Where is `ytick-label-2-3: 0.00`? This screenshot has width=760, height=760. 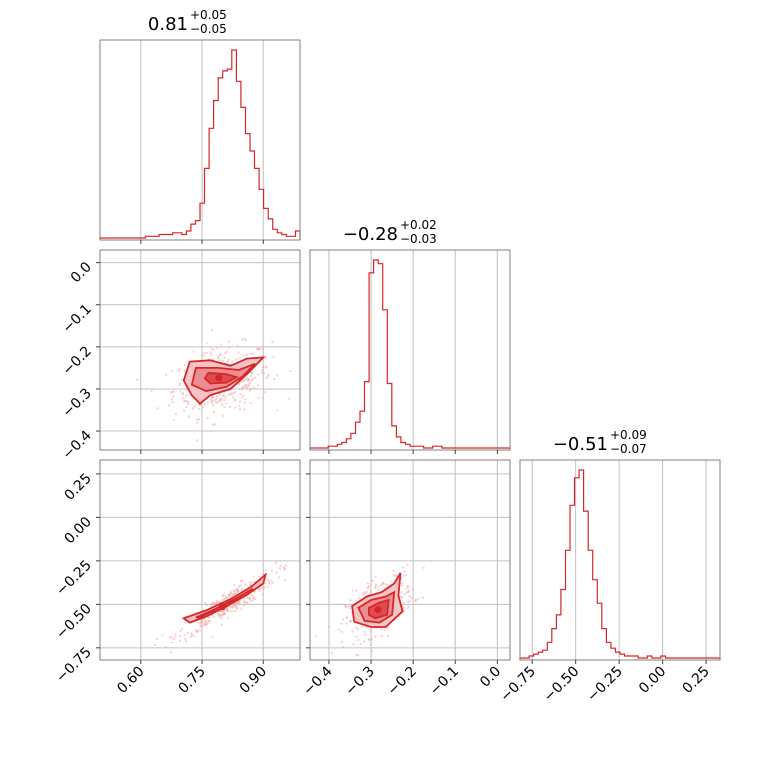 ytick-label-2-3: 0.00 is located at coordinates (77, 530).